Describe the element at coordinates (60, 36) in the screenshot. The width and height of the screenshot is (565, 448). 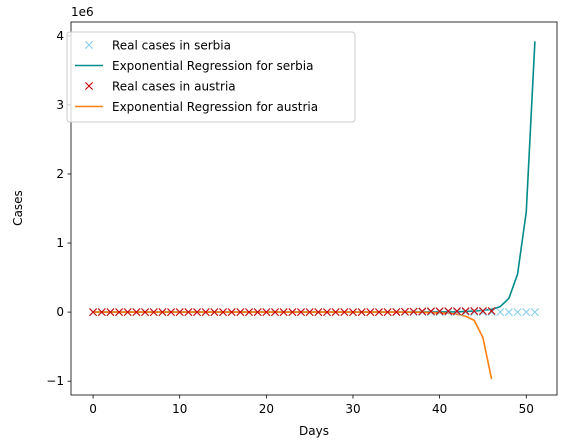
I see `y-tick-label: 4` at that location.